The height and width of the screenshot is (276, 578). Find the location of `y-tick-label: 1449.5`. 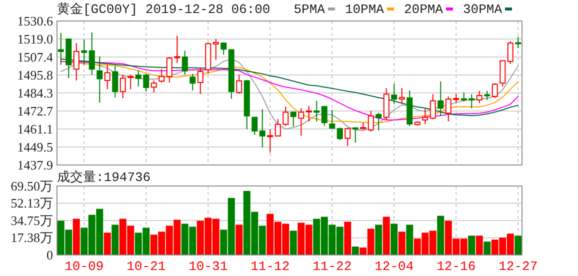

y-tick-label: 1449.5 is located at coordinates (35, 146).